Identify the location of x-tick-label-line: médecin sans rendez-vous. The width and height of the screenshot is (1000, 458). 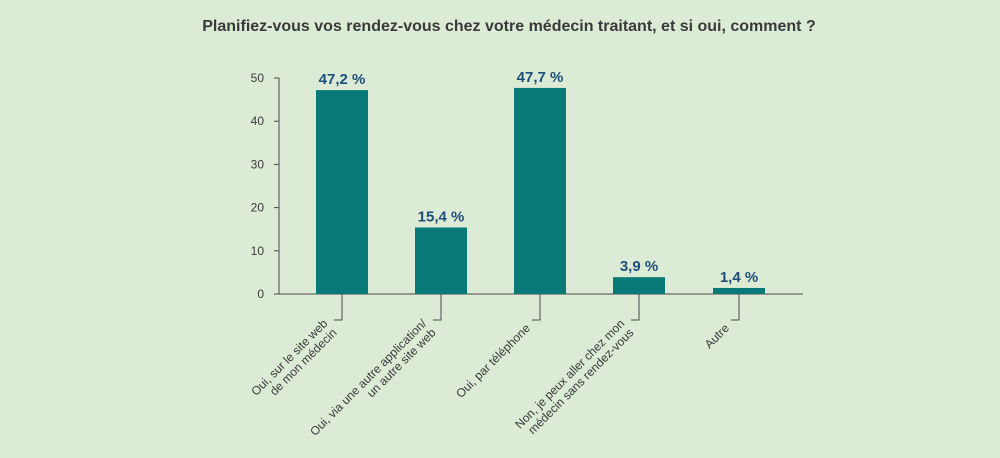
(580, 381).